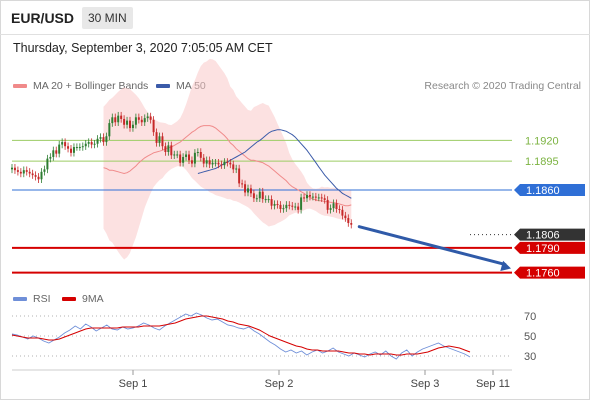  What do you see at coordinates (530, 317) in the screenshot?
I see `rsi-tick-0: 70` at bounding box center [530, 317].